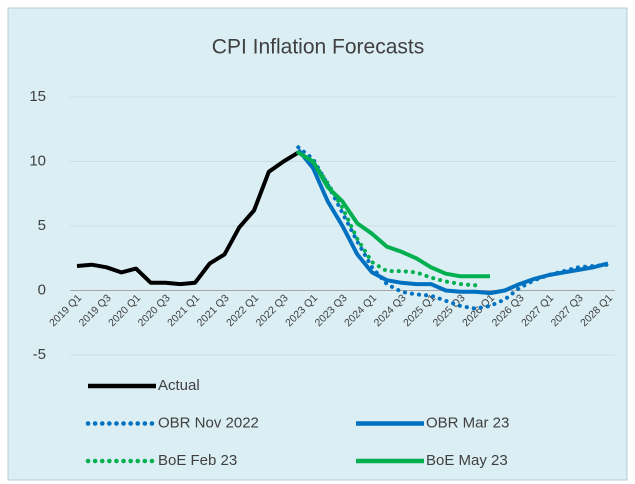 The height and width of the screenshot is (484, 635). What do you see at coordinates (467, 460) in the screenshot?
I see `legend-label: BoE May 23` at bounding box center [467, 460].